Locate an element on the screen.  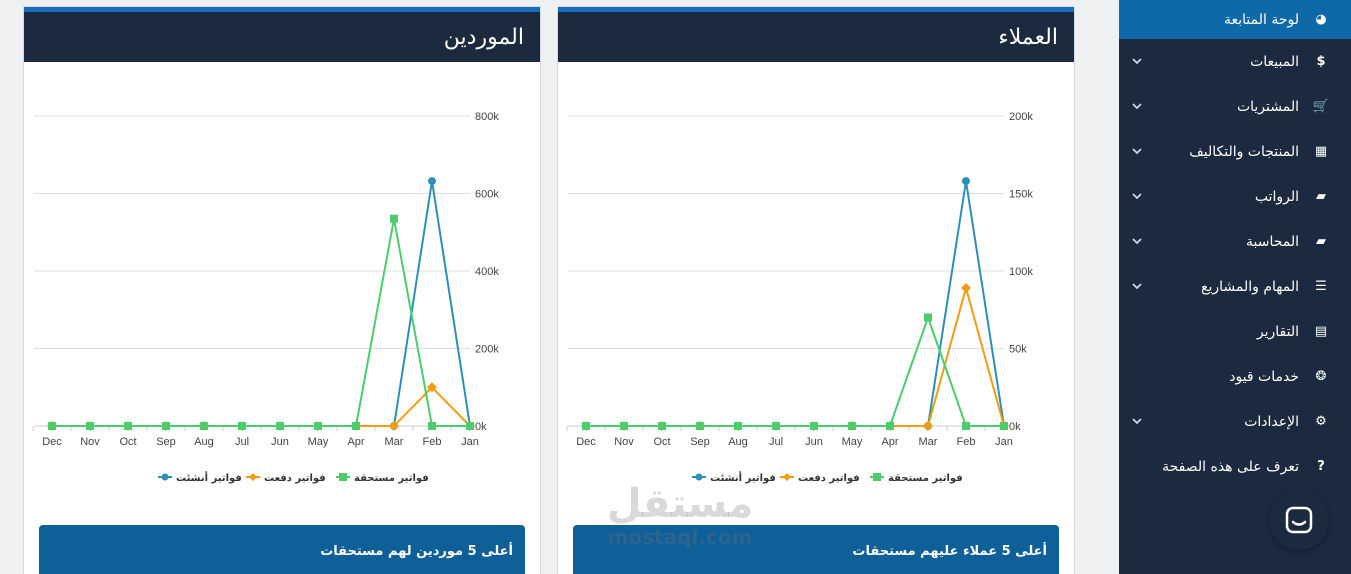
series-paid is located at coordinates (795, 357).